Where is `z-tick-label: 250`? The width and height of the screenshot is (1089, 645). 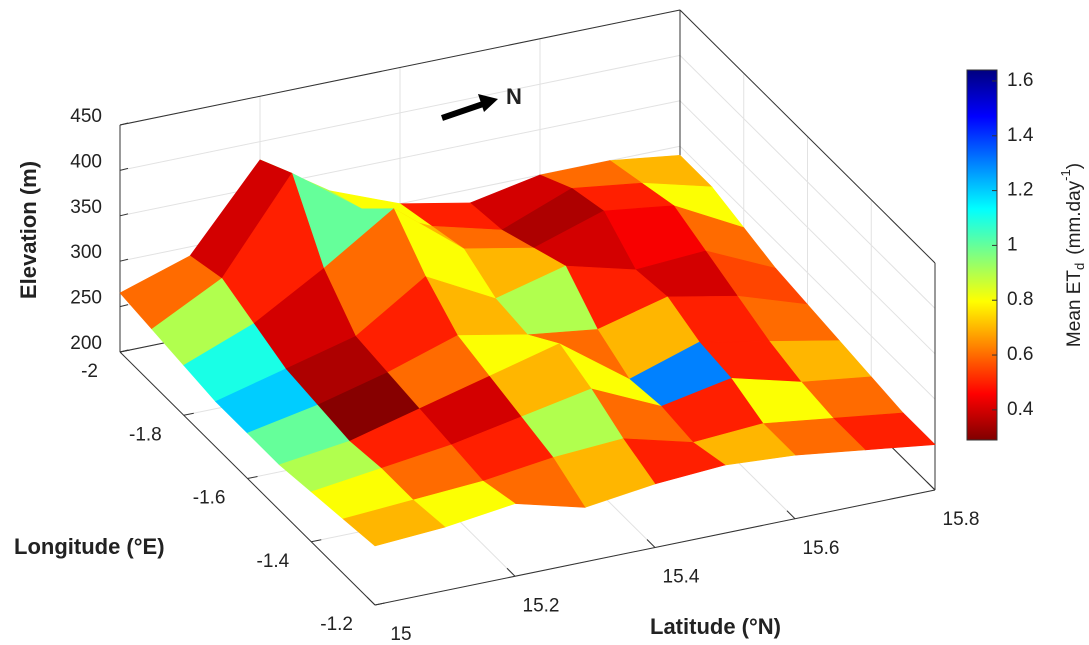 z-tick-label: 250 is located at coordinates (86, 298).